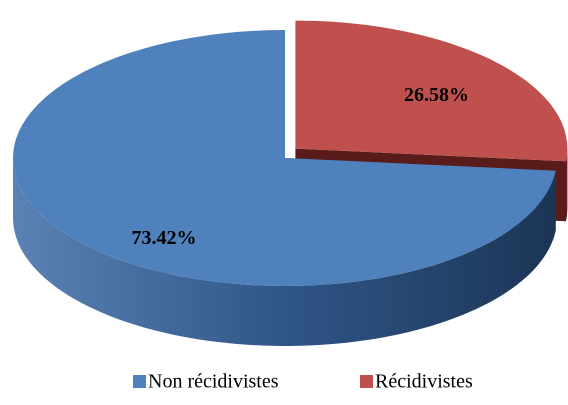  Describe the element at coordinates (303, 382) in the screenshot. I see `legend: Non récidivistes Récidivistes` at that location.